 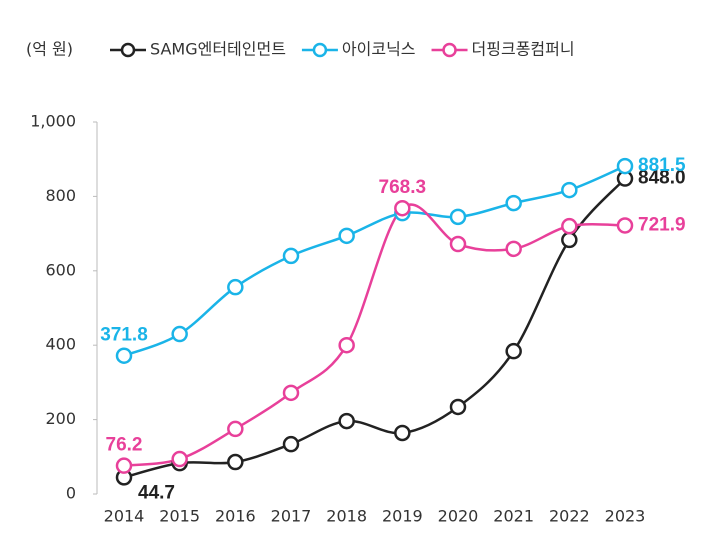 I want to click on value-label: 76.2, so click(x=124, y=445).